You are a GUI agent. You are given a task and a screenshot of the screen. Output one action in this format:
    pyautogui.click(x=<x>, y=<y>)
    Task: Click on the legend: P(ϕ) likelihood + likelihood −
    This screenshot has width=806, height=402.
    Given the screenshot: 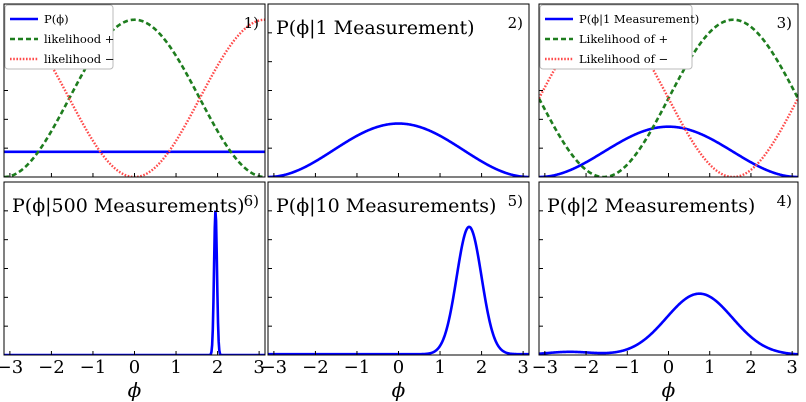 What is the action you would take?
    pyautogui.click(x=59, y=37)
    